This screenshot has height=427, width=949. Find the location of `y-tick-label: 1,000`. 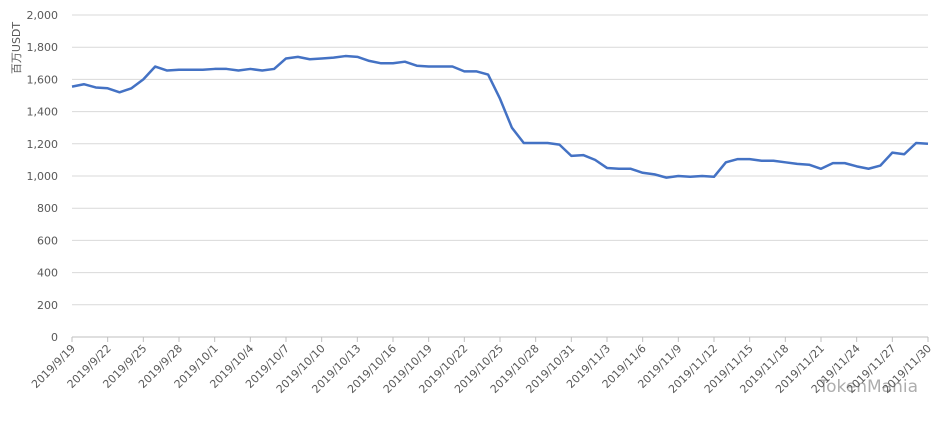

y-tick-label: 1,000 is located at coordinates (43, 176).